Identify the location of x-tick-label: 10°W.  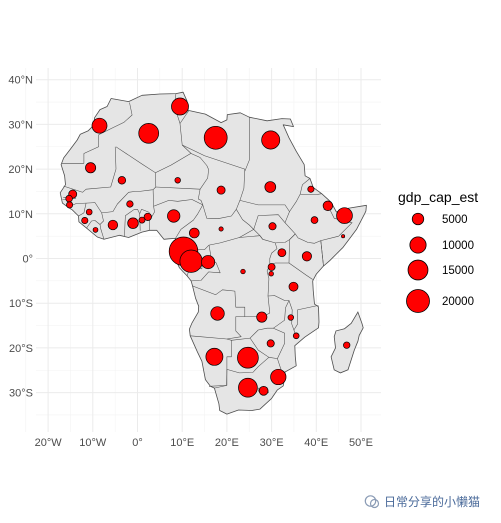
(93, 443).